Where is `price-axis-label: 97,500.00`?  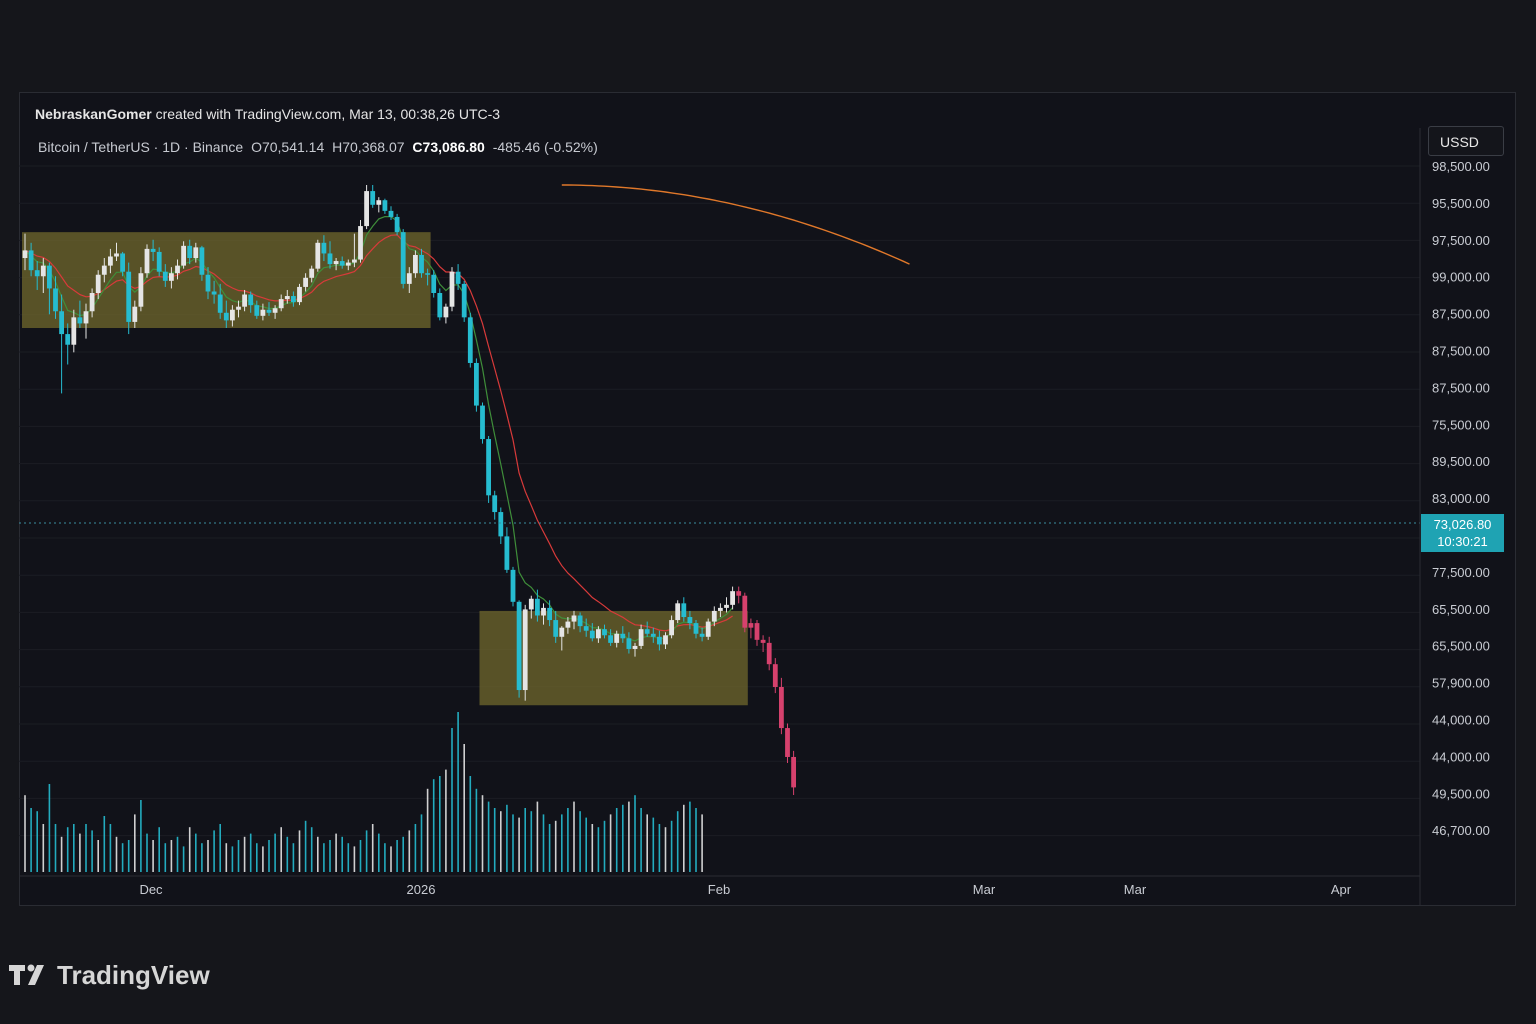 price-axis-label: 97,500.00 is located at coordinates (1461, 240).